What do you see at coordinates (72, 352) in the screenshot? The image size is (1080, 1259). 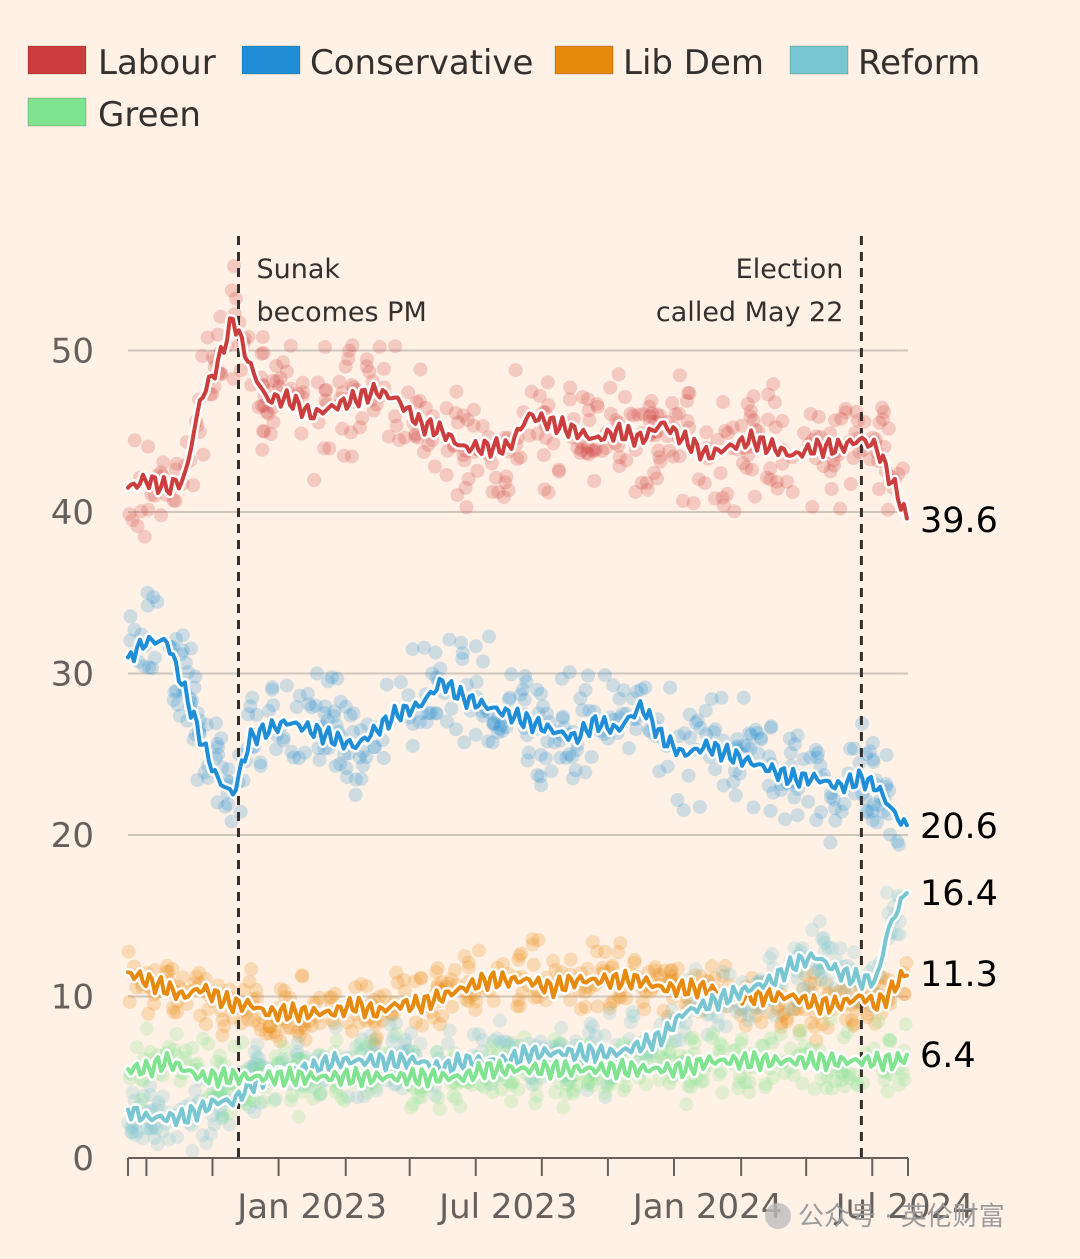 I see `y-tick-label-50: 50` at bounding box center [72, 352].